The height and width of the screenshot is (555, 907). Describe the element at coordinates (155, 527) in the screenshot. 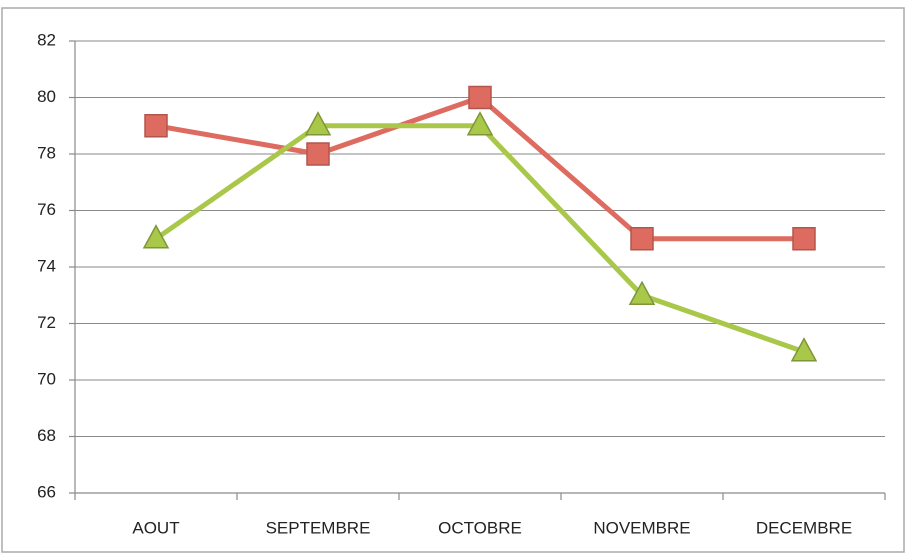

I see `x-tick-label: AOUT` at that location.